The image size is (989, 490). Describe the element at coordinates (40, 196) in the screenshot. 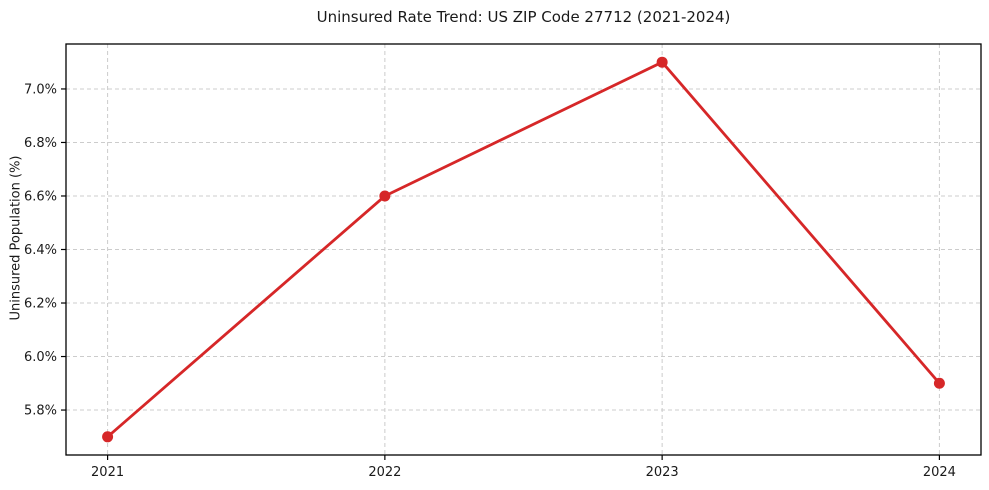

I see `y-tick-label: 6.6%` at that location.